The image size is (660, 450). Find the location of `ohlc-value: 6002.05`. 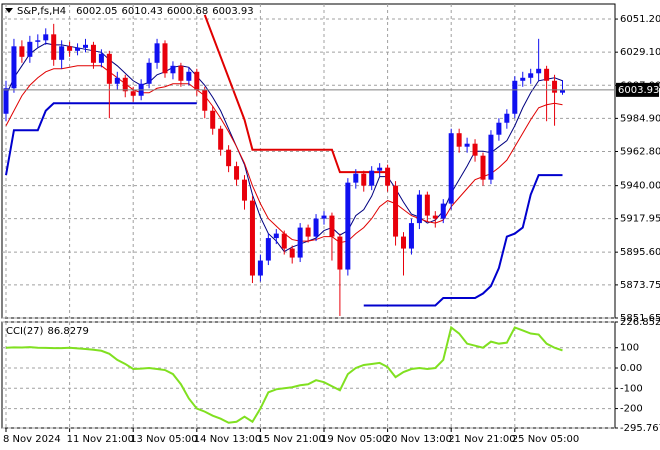

ohlc-value: 6002.05 is located at coordinates (96, 11).